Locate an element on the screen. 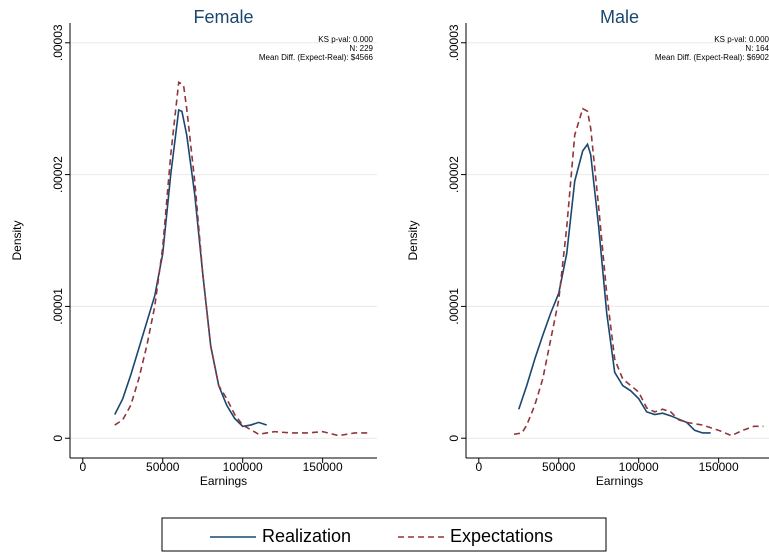 The image size is (769, 552). annotation: N: 229 is located at coordinates (361, 48).